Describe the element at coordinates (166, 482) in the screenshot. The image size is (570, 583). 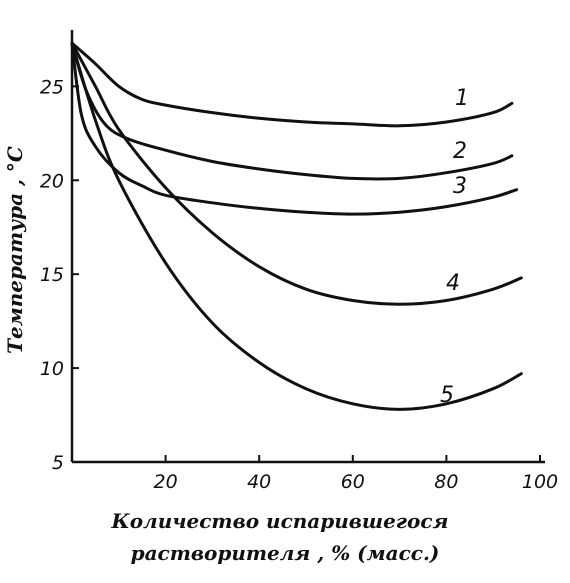
I see `x-tick-label: 20` at that location.